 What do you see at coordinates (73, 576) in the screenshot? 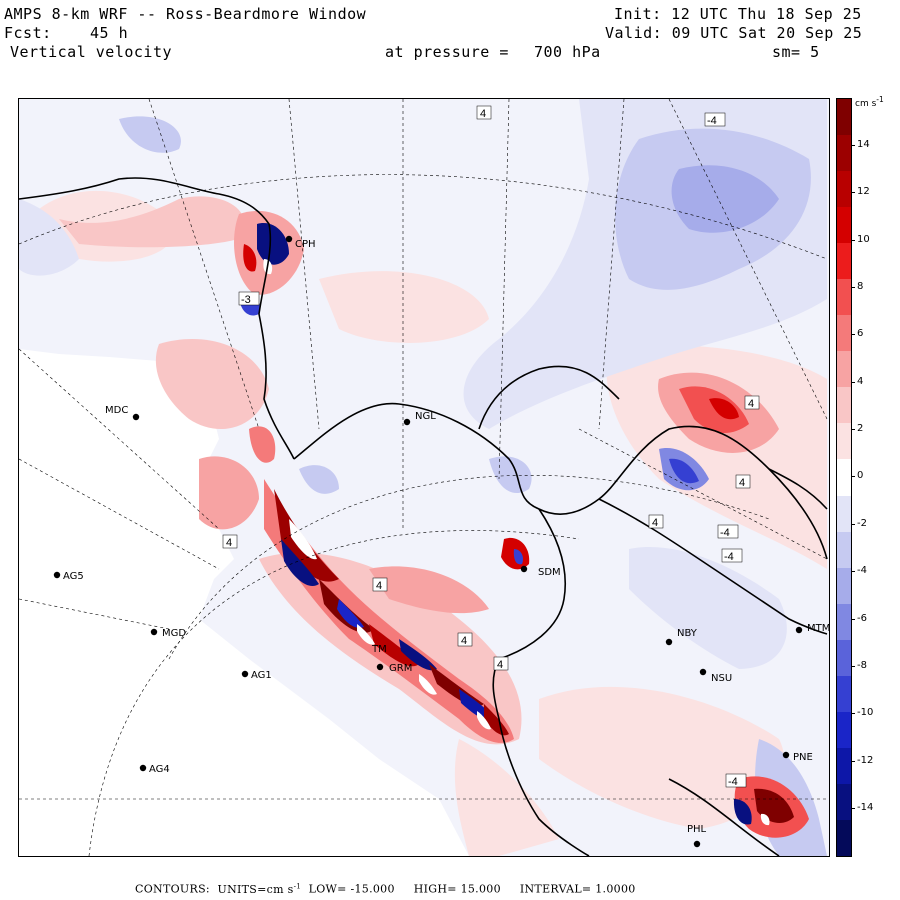
I see `svg-text: AG5` at bounding box center [73, 576].